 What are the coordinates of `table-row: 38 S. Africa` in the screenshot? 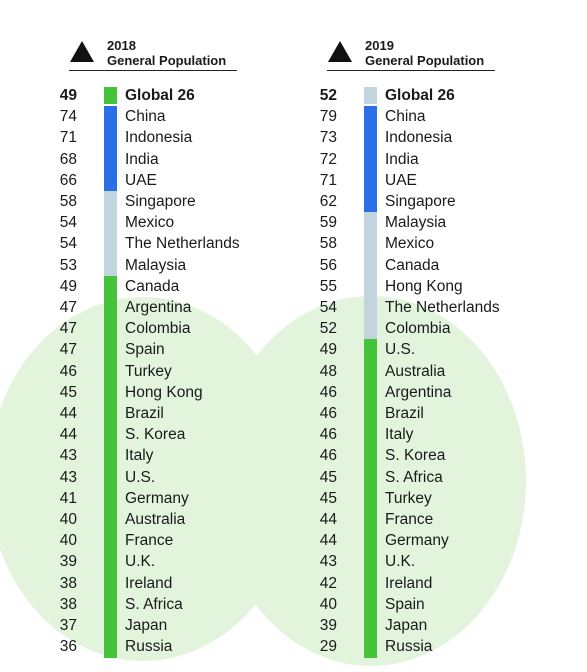 It's located at (177, 604).